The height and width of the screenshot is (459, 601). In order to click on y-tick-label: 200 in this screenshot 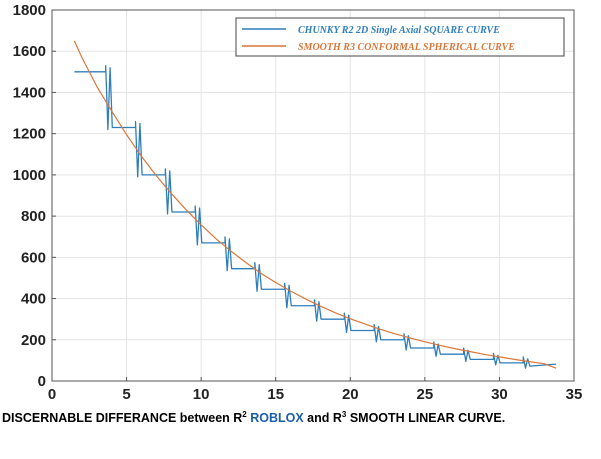, I will do `click(33, 340)`.